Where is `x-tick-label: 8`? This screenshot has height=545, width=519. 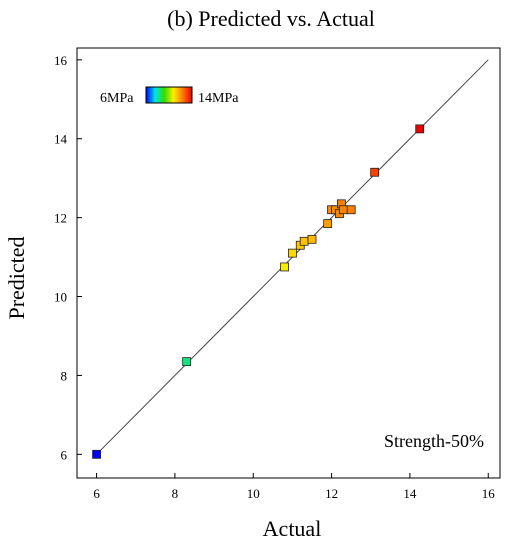 x-tick-label: 8 is located at coordinates (175, 493).